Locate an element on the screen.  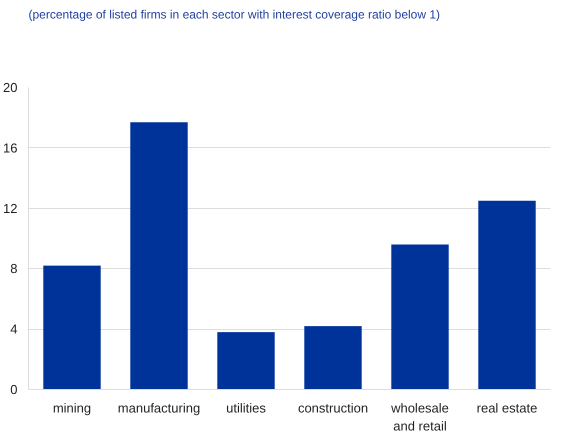
y-tick-label: 8 is located at coordinates (14, 268).